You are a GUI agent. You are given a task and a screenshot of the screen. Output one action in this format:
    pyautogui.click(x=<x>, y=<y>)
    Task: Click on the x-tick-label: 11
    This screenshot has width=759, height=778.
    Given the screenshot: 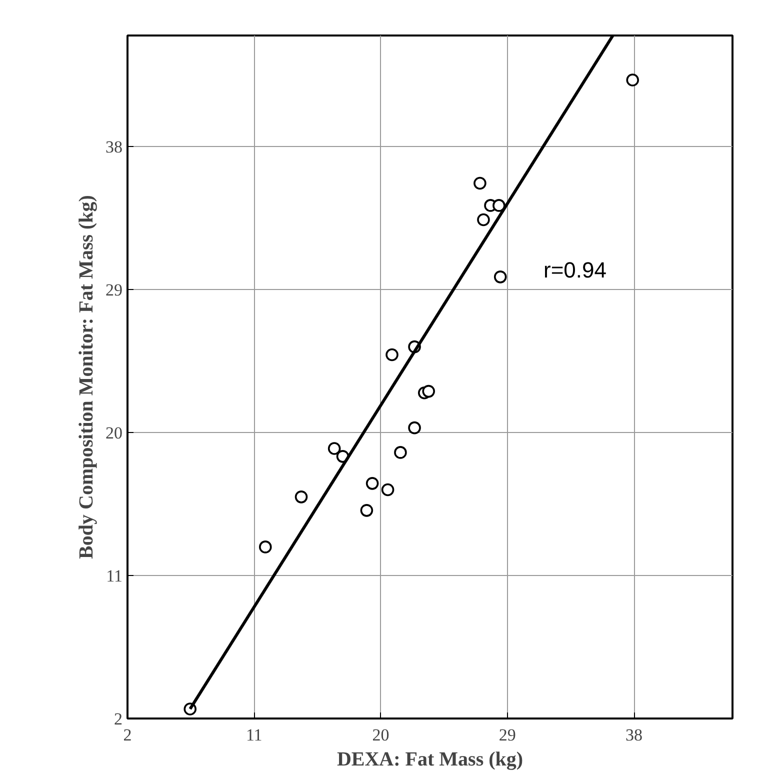 What is the action you would take?
    pyautogui.click(x=254, y=735)
    